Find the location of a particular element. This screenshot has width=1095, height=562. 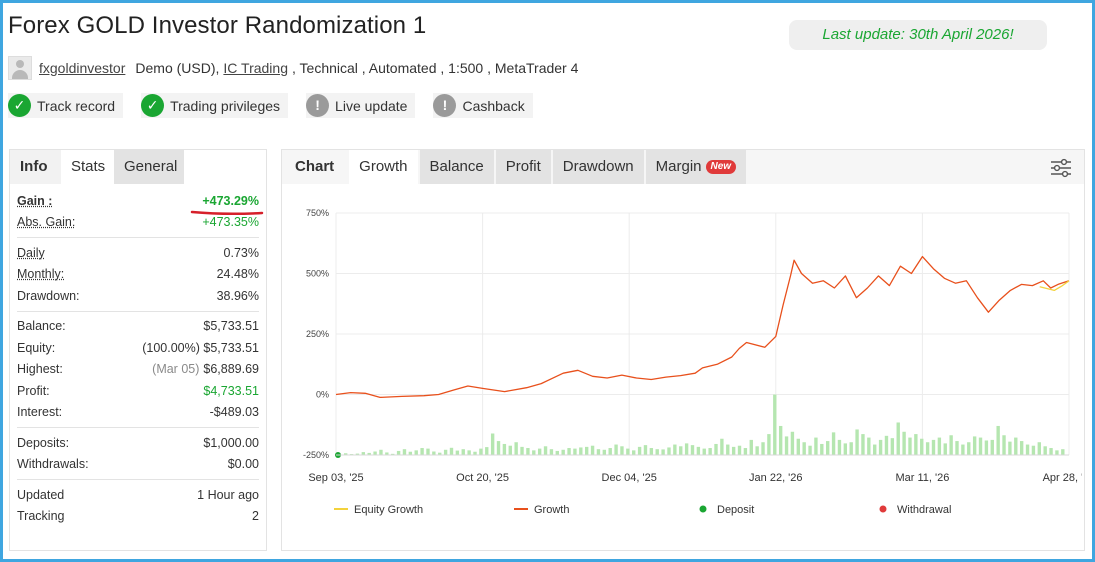

stat-value: 2 is located at coordinates (255, 516).